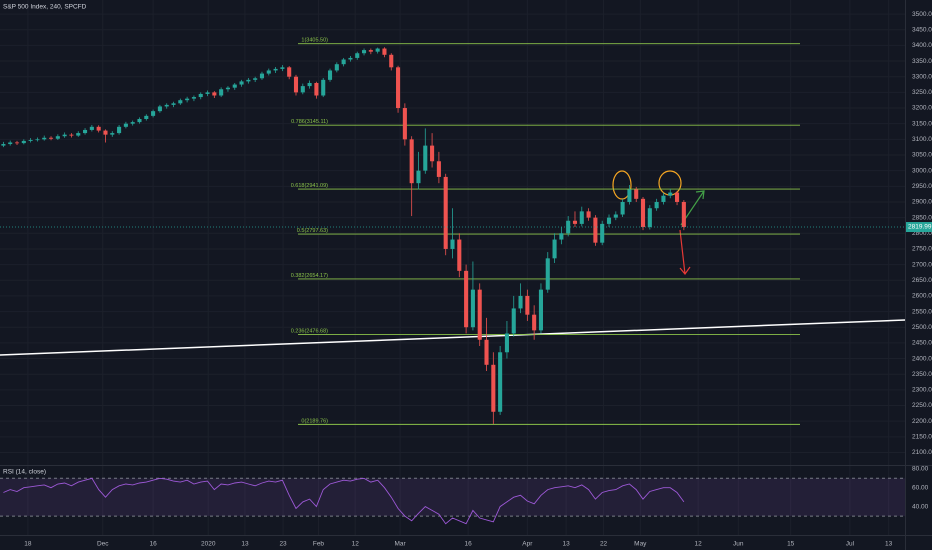 The height and width of the screenshot is (550, 932). I want to click on y-tick-label: 2700.00, so click(922, 264).